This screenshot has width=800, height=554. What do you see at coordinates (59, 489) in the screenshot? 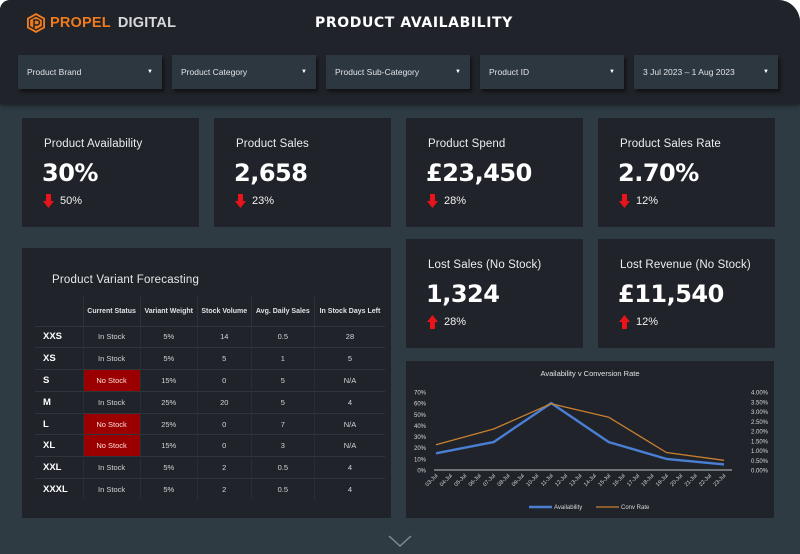
I see `size-cell: XXXL` at bounding box center [59, 489].